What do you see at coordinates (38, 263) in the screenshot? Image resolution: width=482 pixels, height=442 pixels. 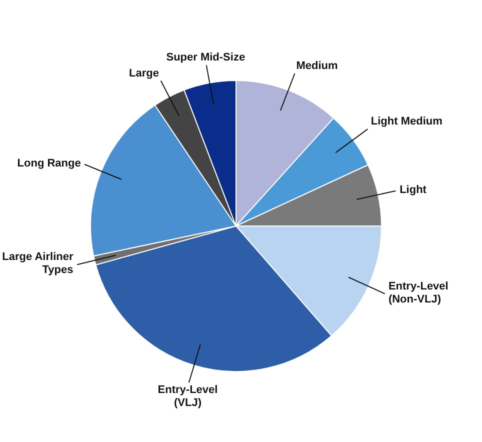 I see `slice-label: Large Airliner Types` at bounding box center [38, 263].